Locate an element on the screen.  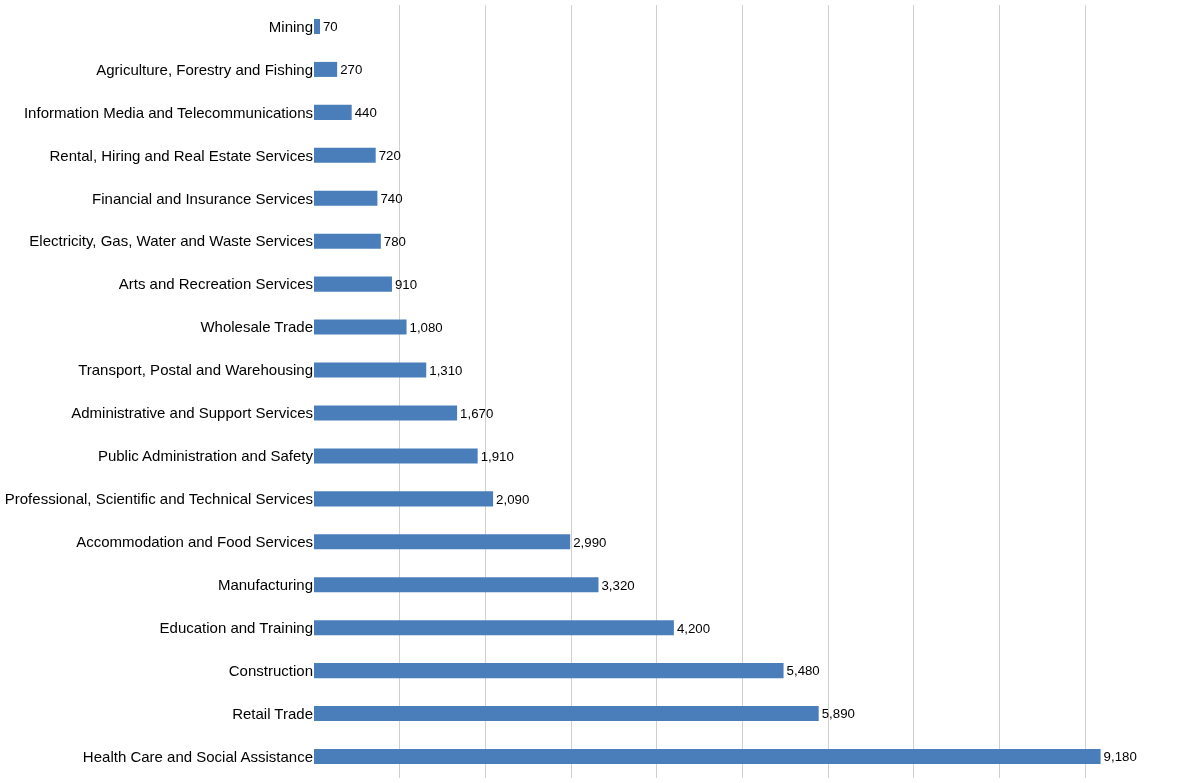
data-label: 2,090 is located at coordinates (513, 499).